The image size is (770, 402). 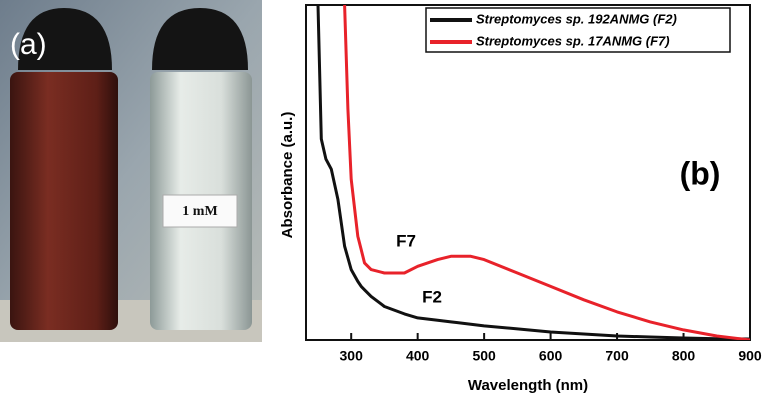 What do you see at coordinates (573, 40) in the screenshot?
I see `legend-label: Streptomyces sp. 17ANMG (F7)` at bounding box center [573, 40].